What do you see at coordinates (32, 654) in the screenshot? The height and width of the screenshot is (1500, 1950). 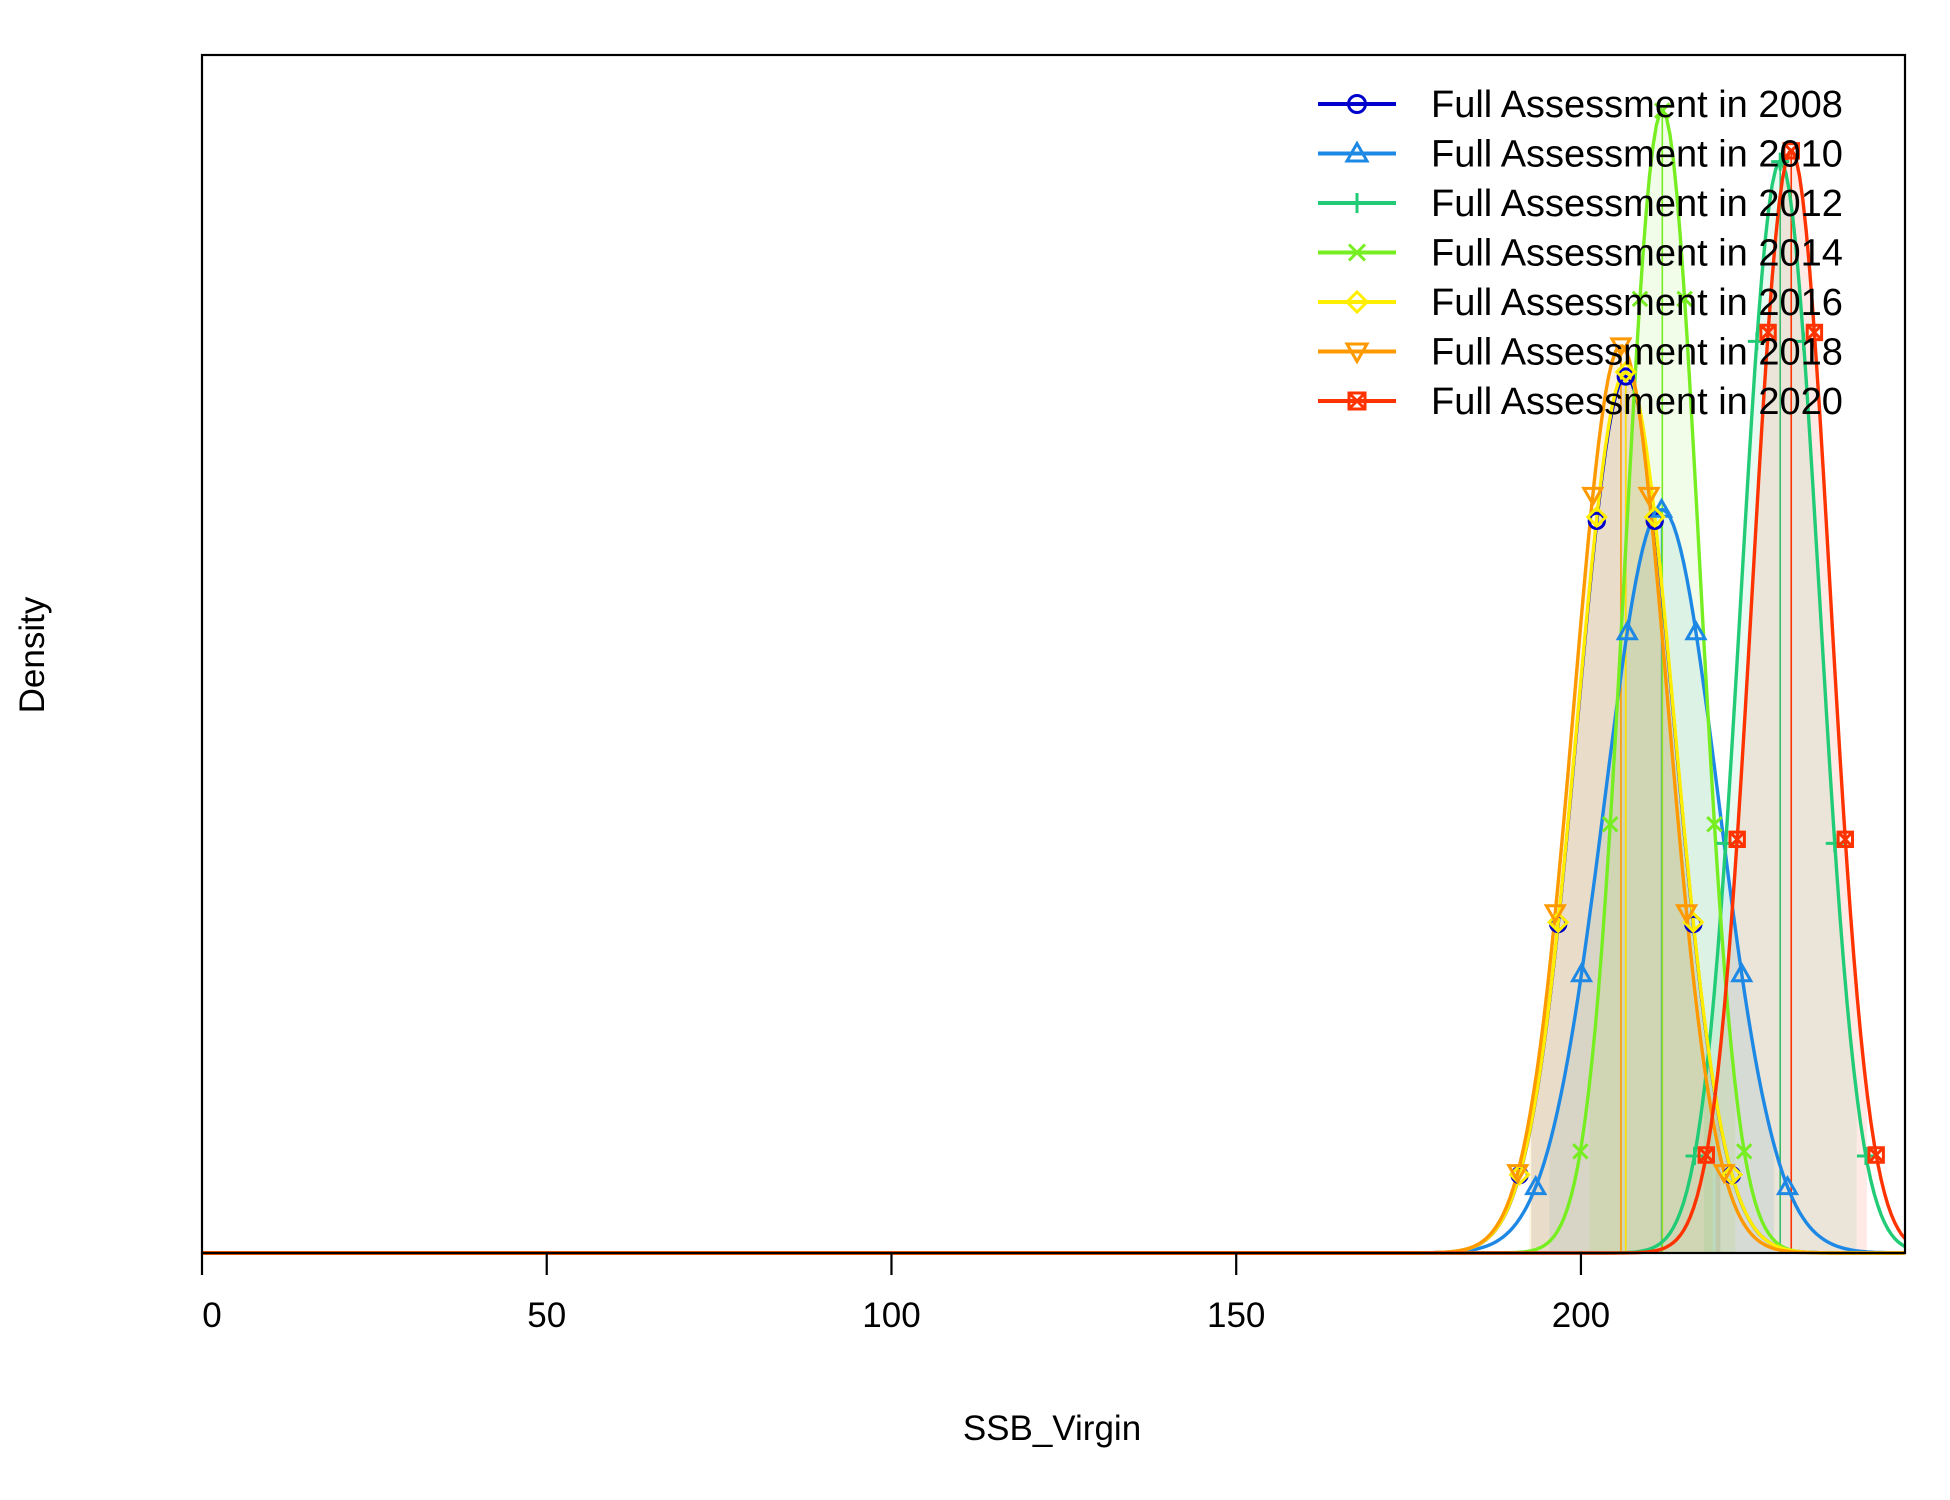 I see `y-axis-label: Density` at bounding box center [32, 654].